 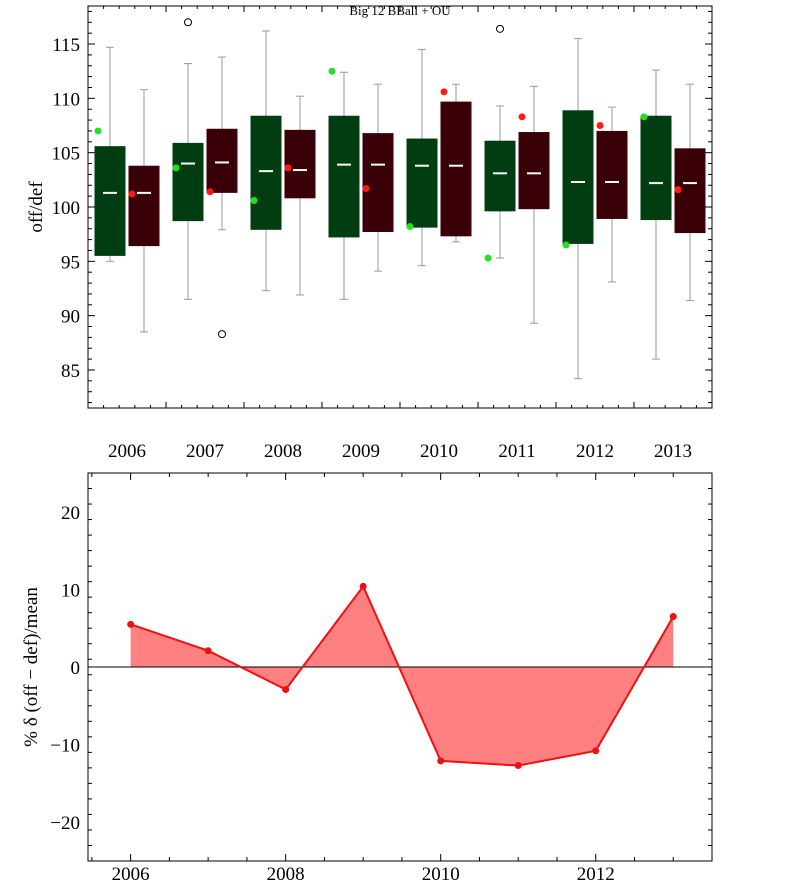 I want to click on x-category-label: 2007, so click(x=205, y=451).